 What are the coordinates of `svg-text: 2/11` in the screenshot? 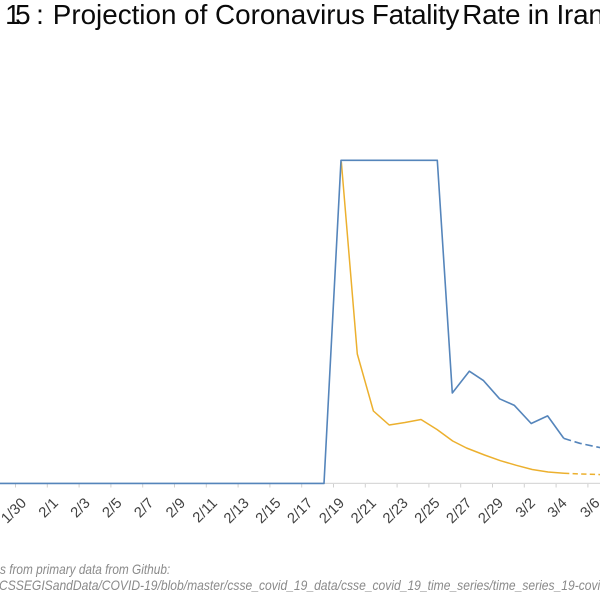 It's located at (205, 510).